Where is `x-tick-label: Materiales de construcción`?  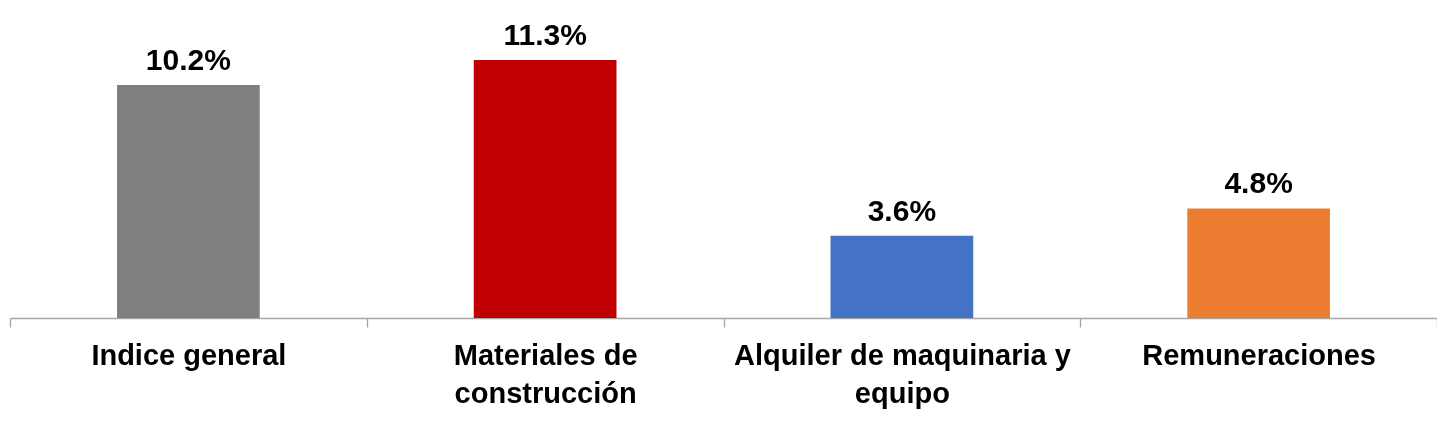
x-tick-label: Materiales de construcción is located at coordinates (545, 373).